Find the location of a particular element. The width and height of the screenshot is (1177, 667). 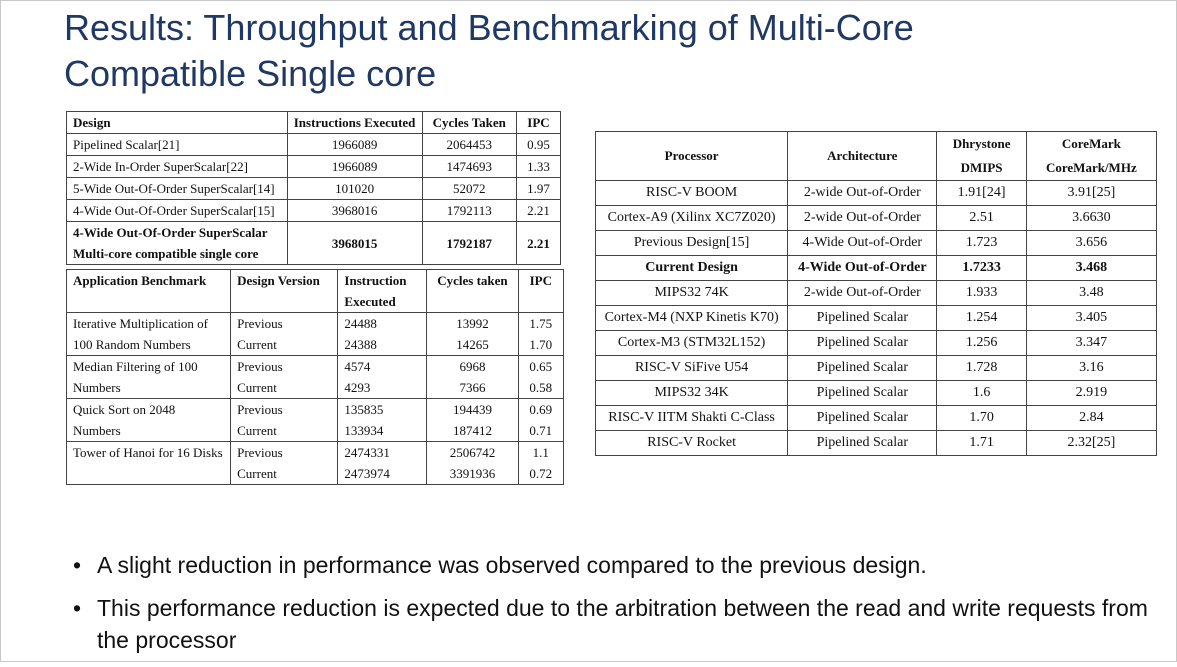

table-row: Current 2473974 3391936 0.72 is located at coordinates (316, 474).